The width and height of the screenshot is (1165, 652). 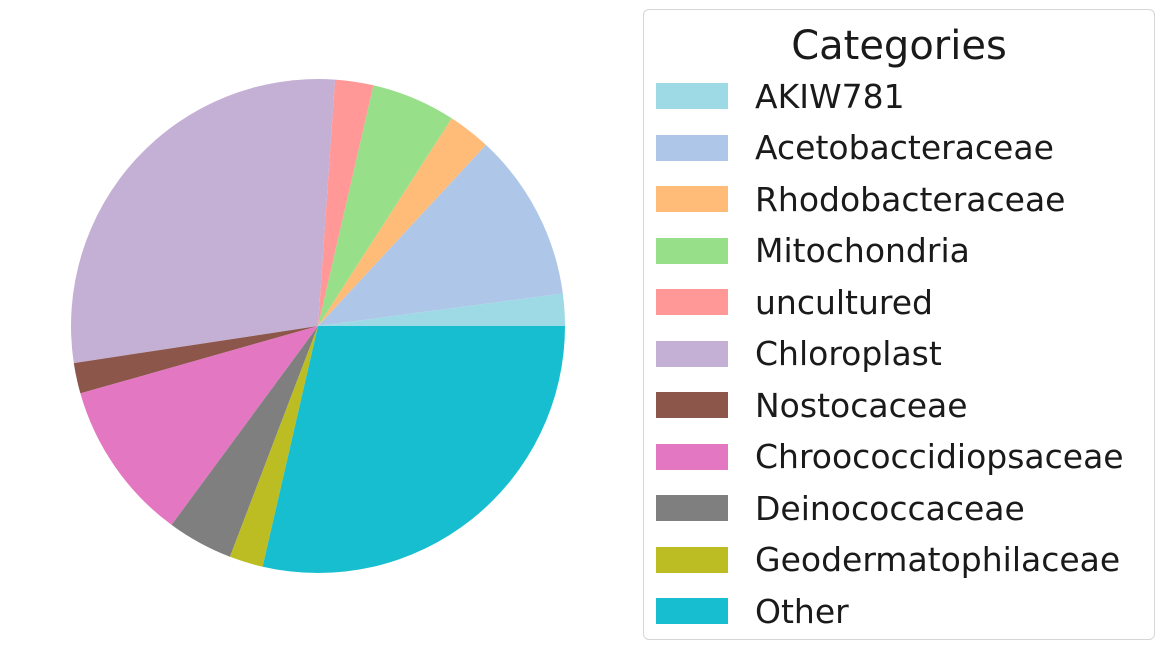 What do you see at coordinates (385, 205) in the screenshot?
I see `pie-slice-mitochondria` at bounding box center [385, 205].